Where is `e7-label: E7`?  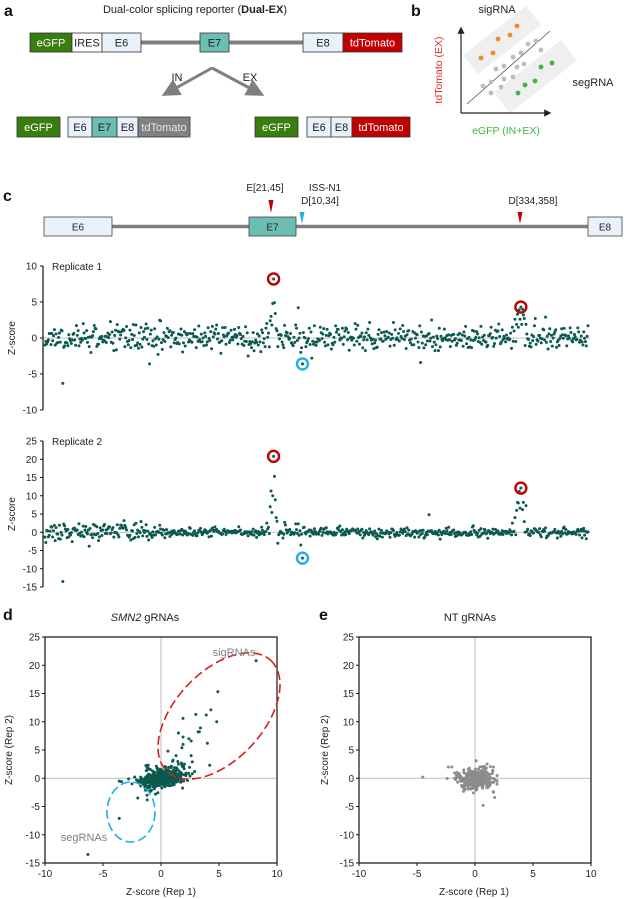
e7-label: E7 is located at coordinates (214, 44).